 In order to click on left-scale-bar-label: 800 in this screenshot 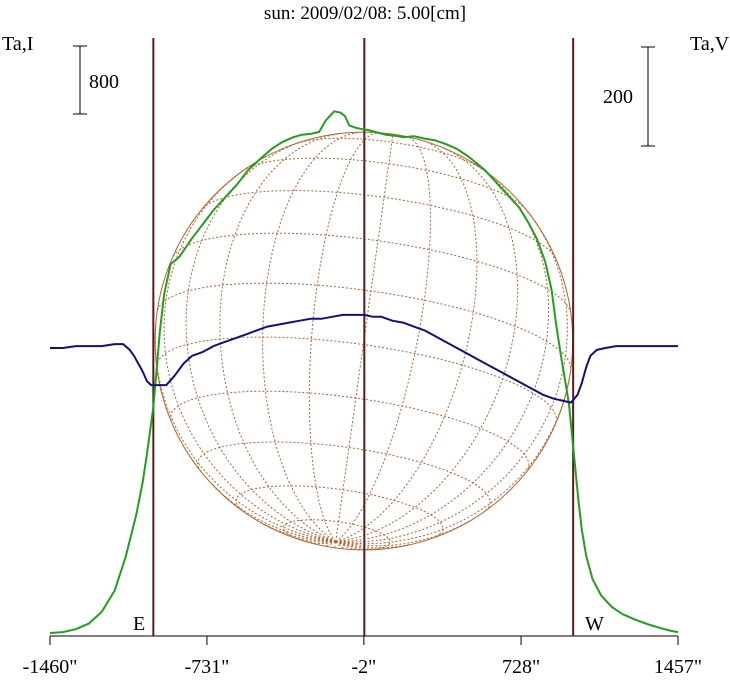, I will do `click(104, 82)`.